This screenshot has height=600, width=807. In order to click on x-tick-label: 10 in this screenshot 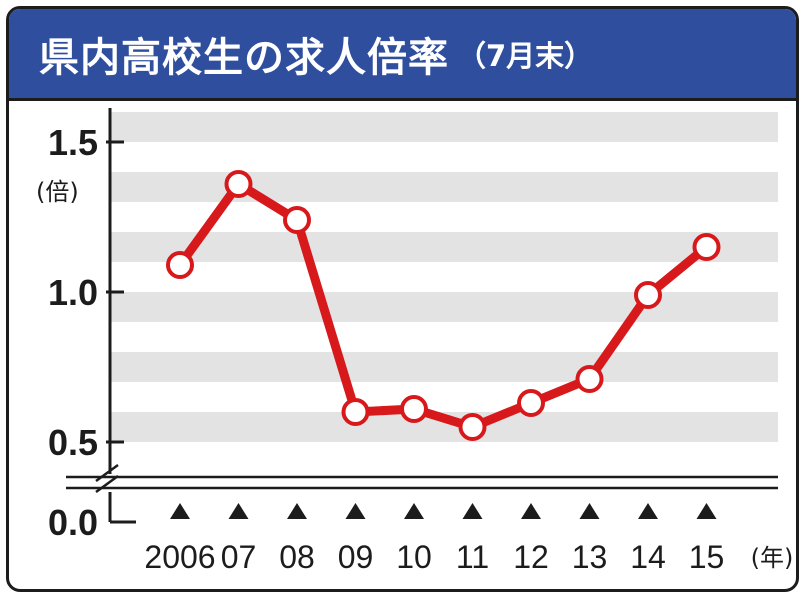, I will do `click(414, 557)`.